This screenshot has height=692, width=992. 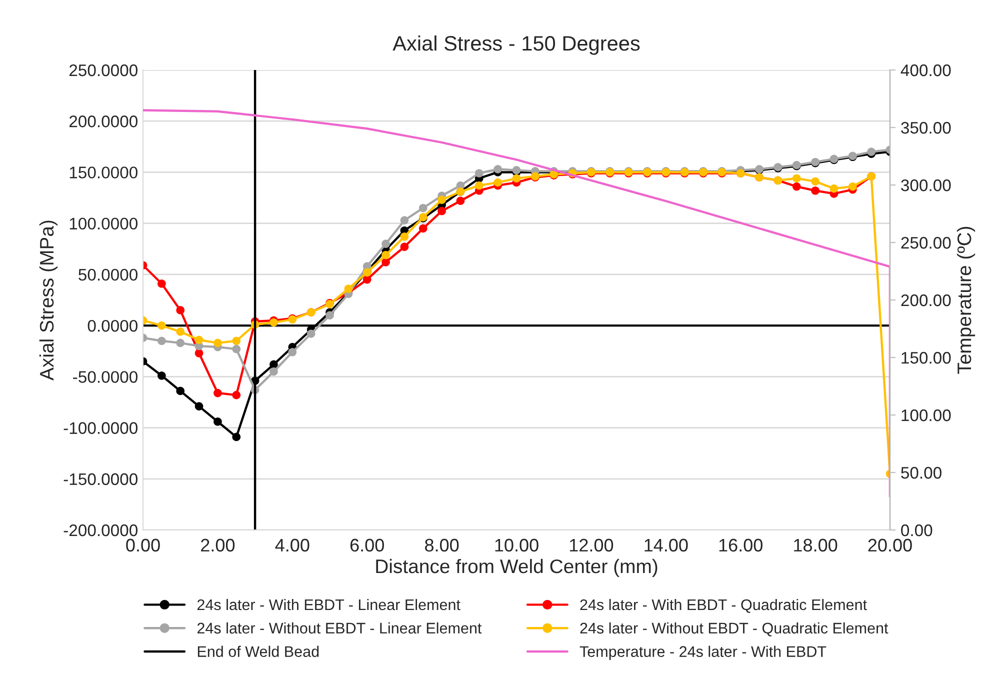 What do you see at coordinates (926, 300) in the screenshot?
I see `y2-tick-label: 200.00` at bounding box center [926, 300].